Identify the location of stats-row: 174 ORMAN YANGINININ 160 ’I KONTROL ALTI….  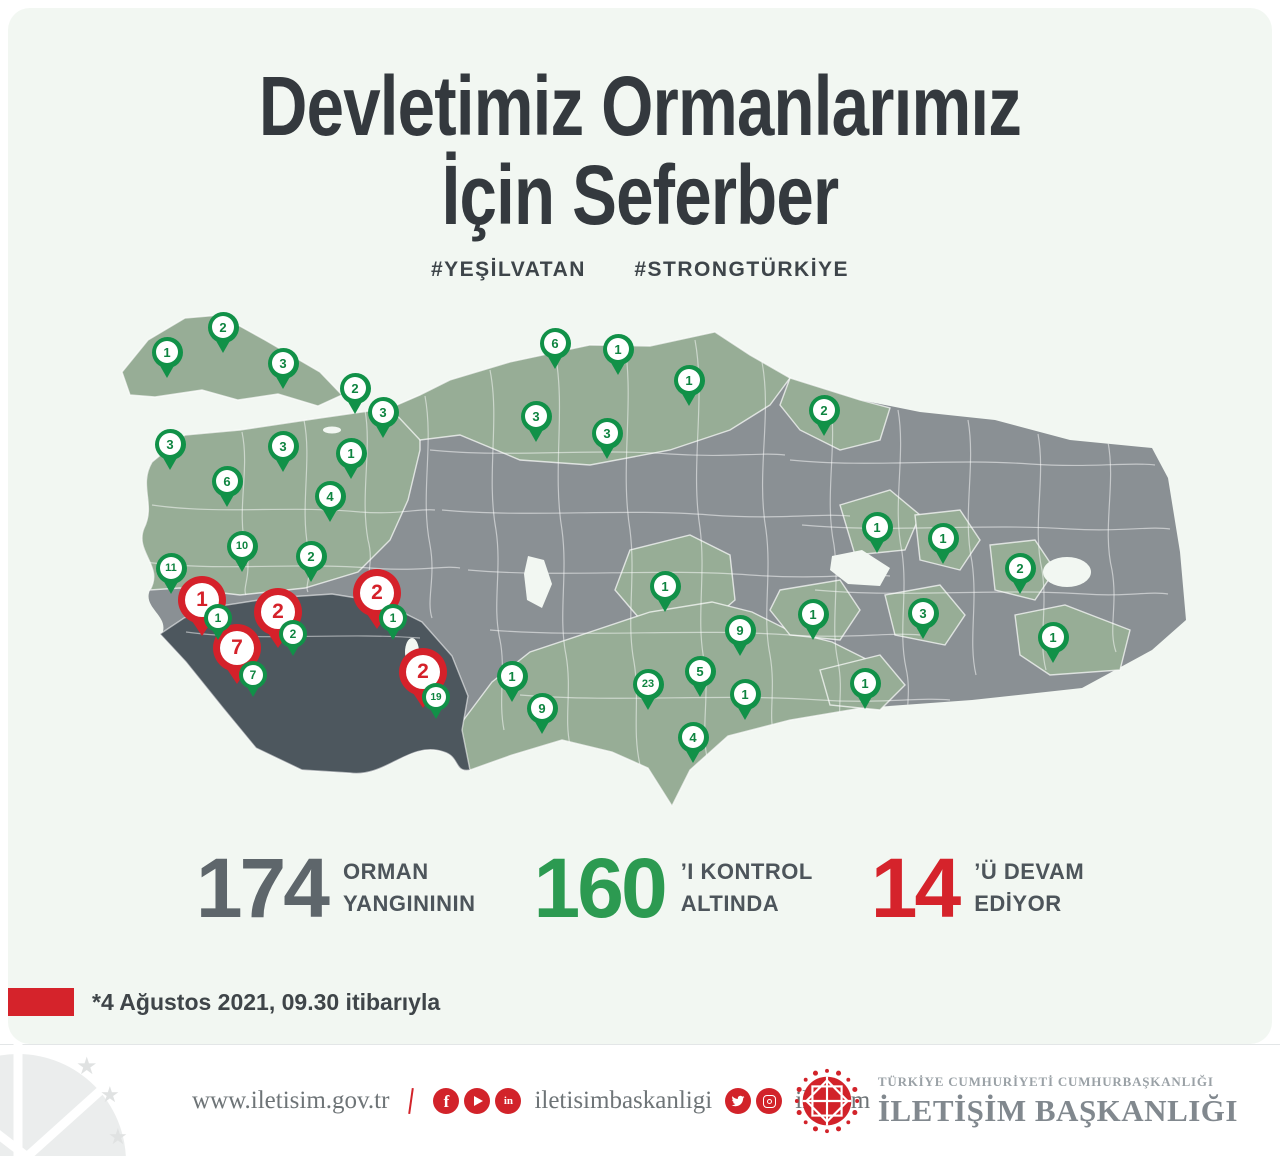
(640, 888).